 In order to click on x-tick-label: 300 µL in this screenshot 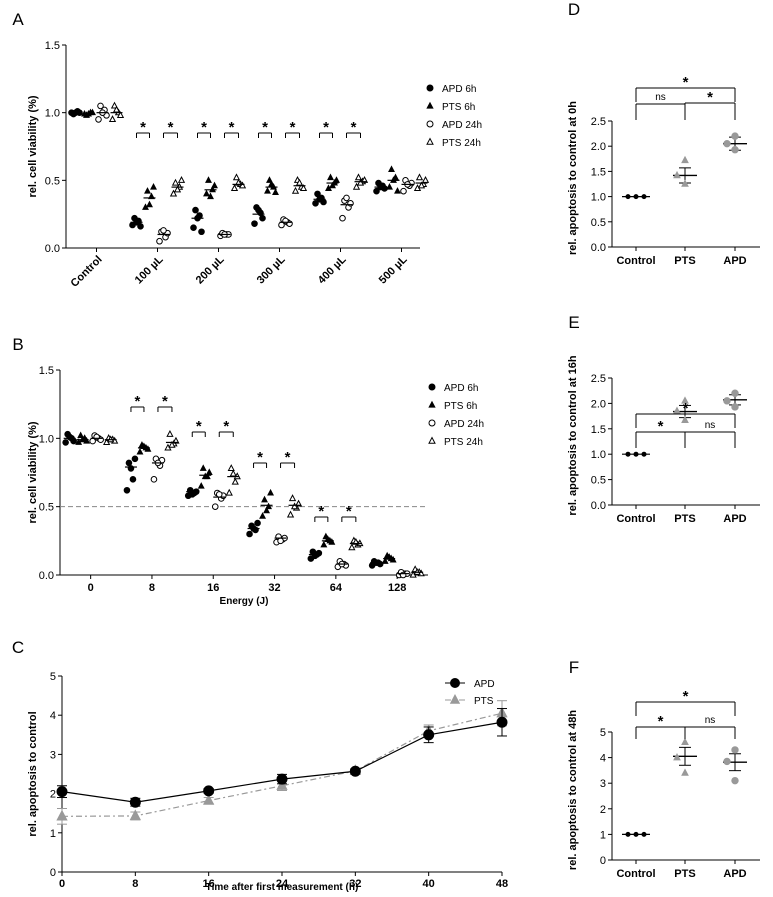, I will do `click(271, 269)`.